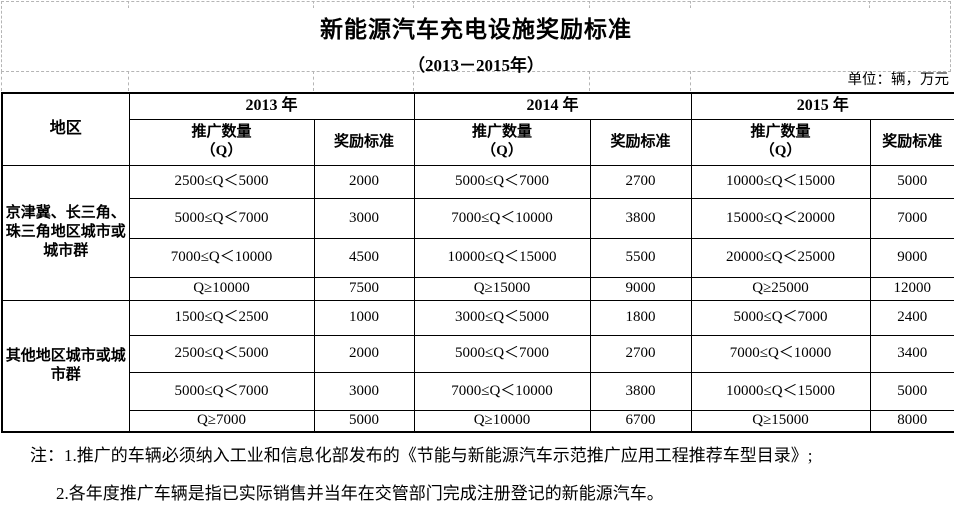  Describe the element at coordinates (502, 317) in the screenshot. I see `table-cell: 3000≤Q＜5000` at that location.